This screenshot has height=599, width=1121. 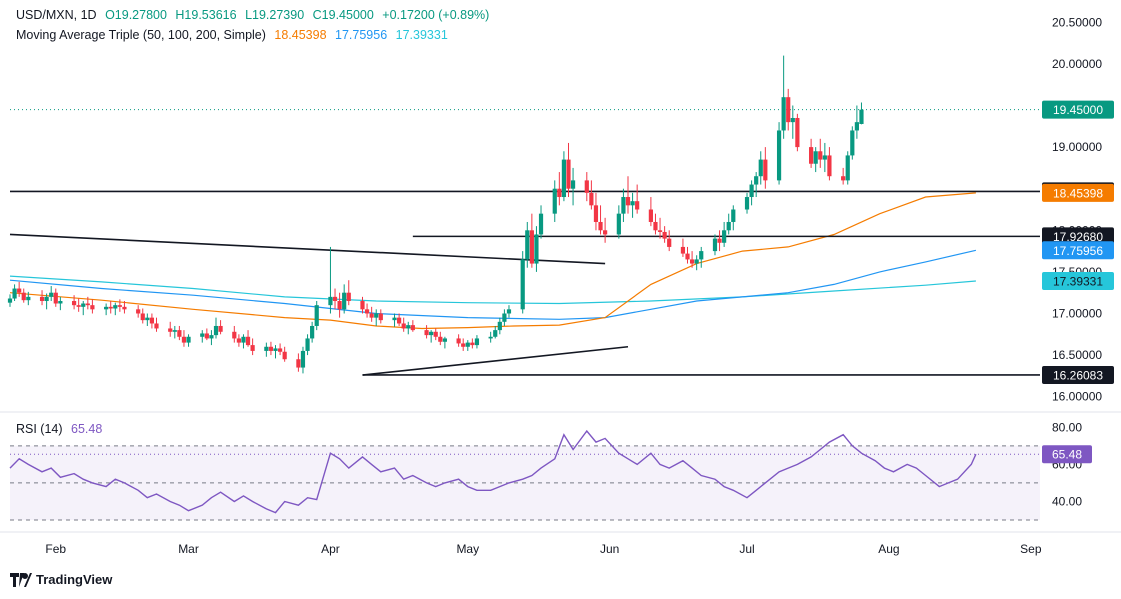 What do you see at coordinates (61, 429) in the screenshot?
I see `rsi-legend: RSI (14) 65.48` at bounding box center [61, 429].